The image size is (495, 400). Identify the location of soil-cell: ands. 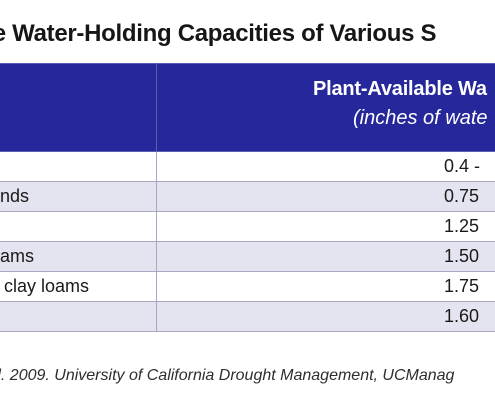
(78, 196).